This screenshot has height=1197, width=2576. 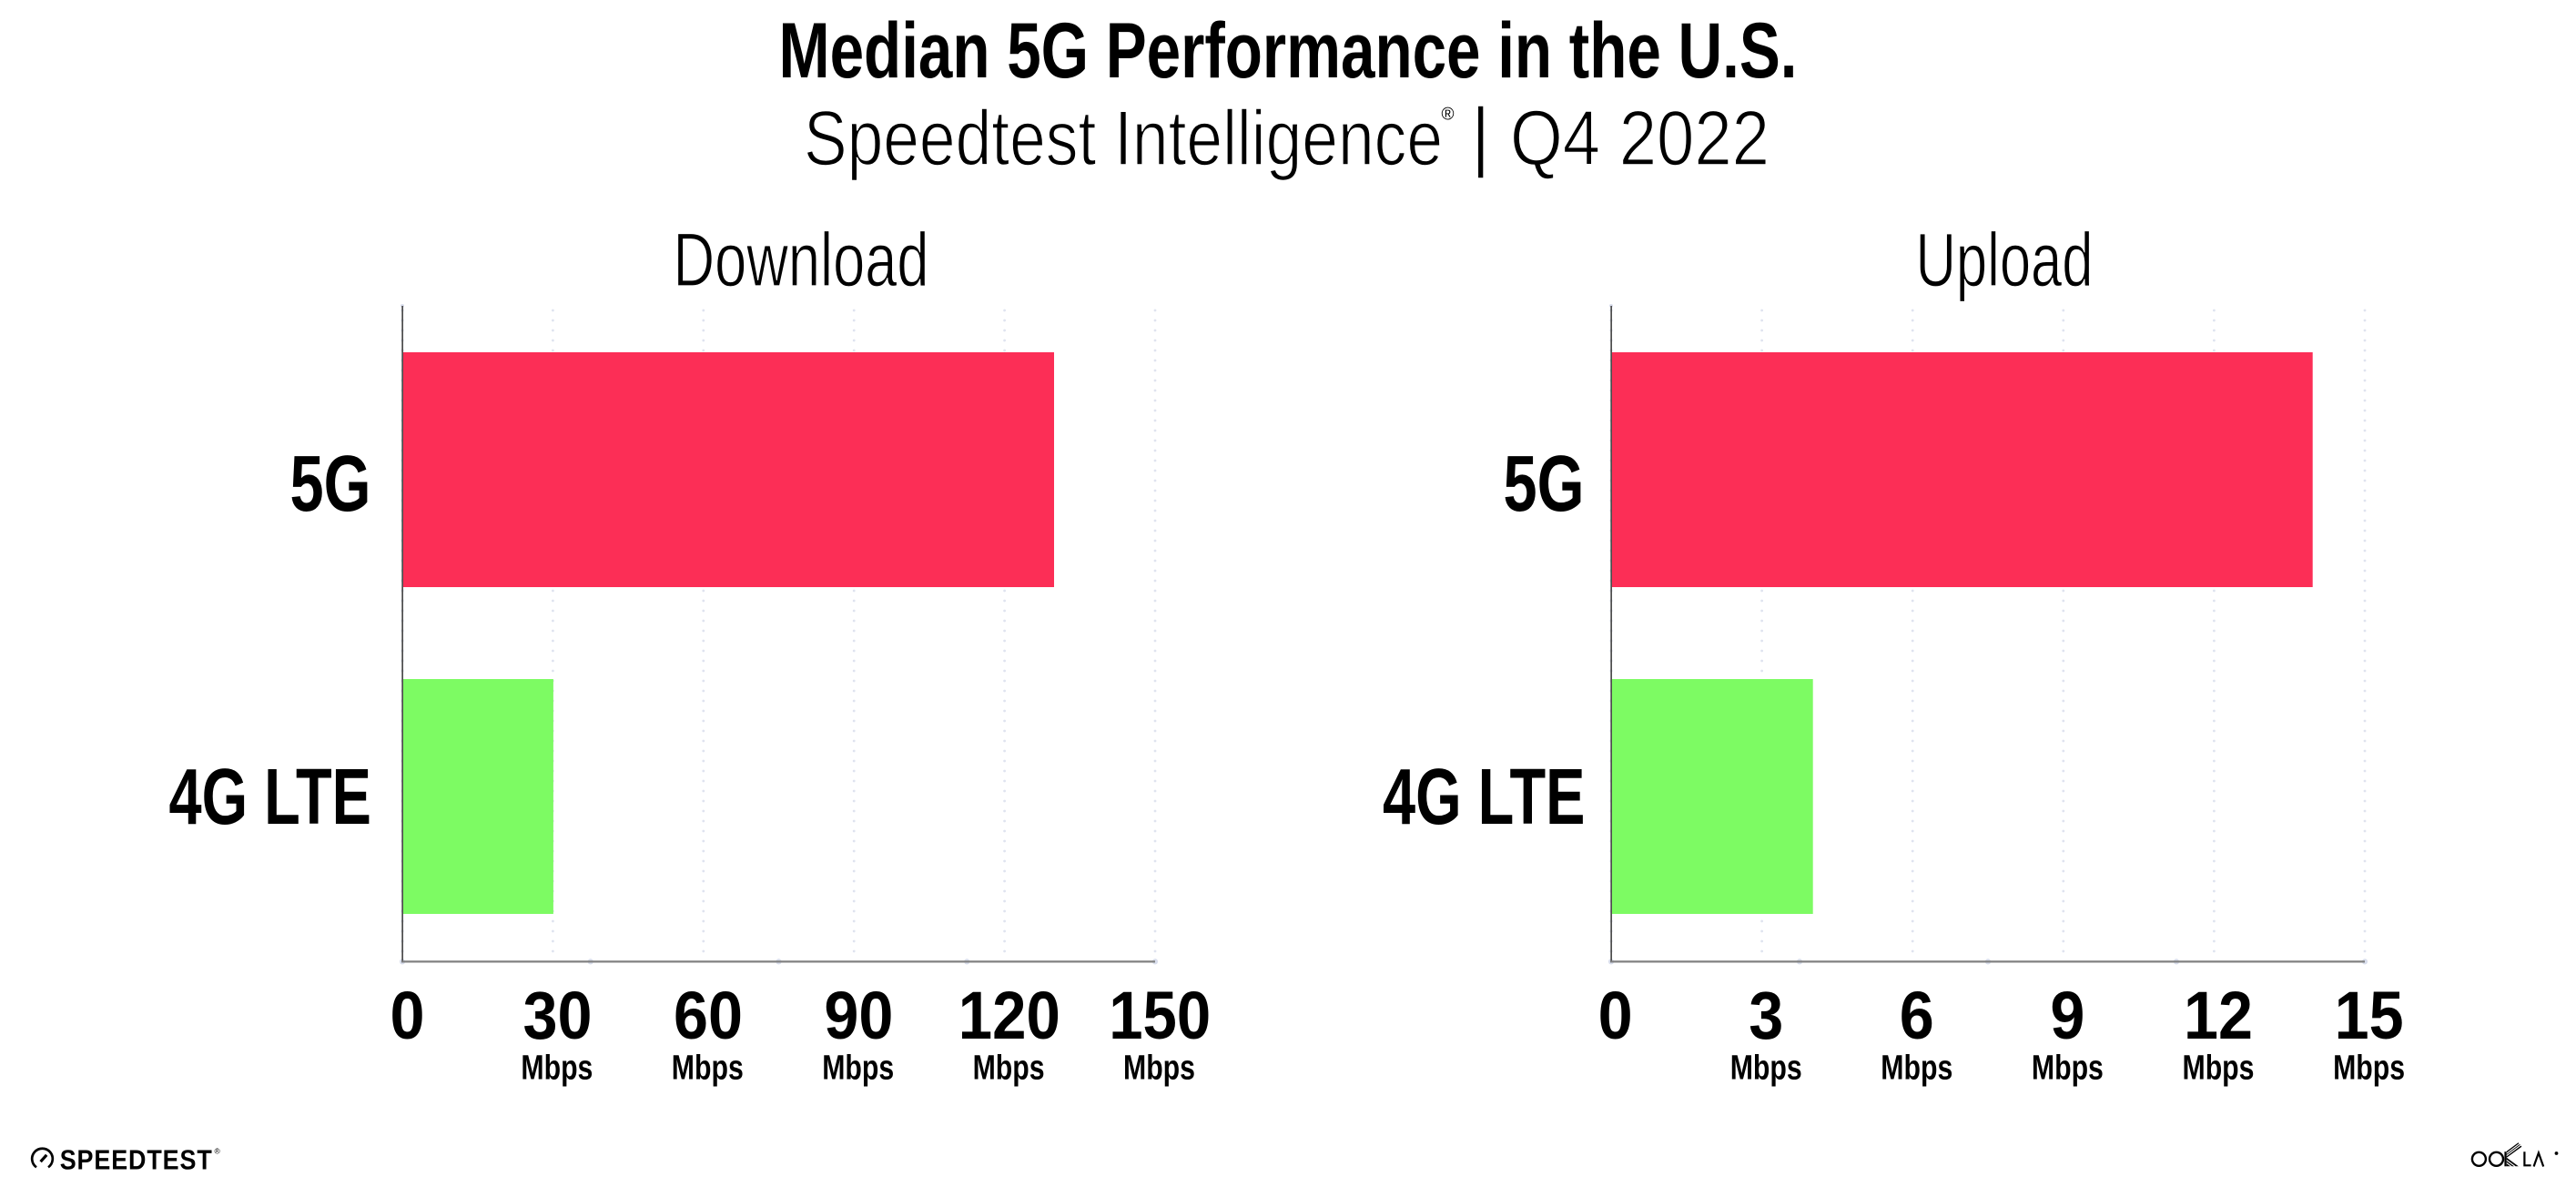 I want to click on svg-text: 6, so click(x=1917, y=1015).